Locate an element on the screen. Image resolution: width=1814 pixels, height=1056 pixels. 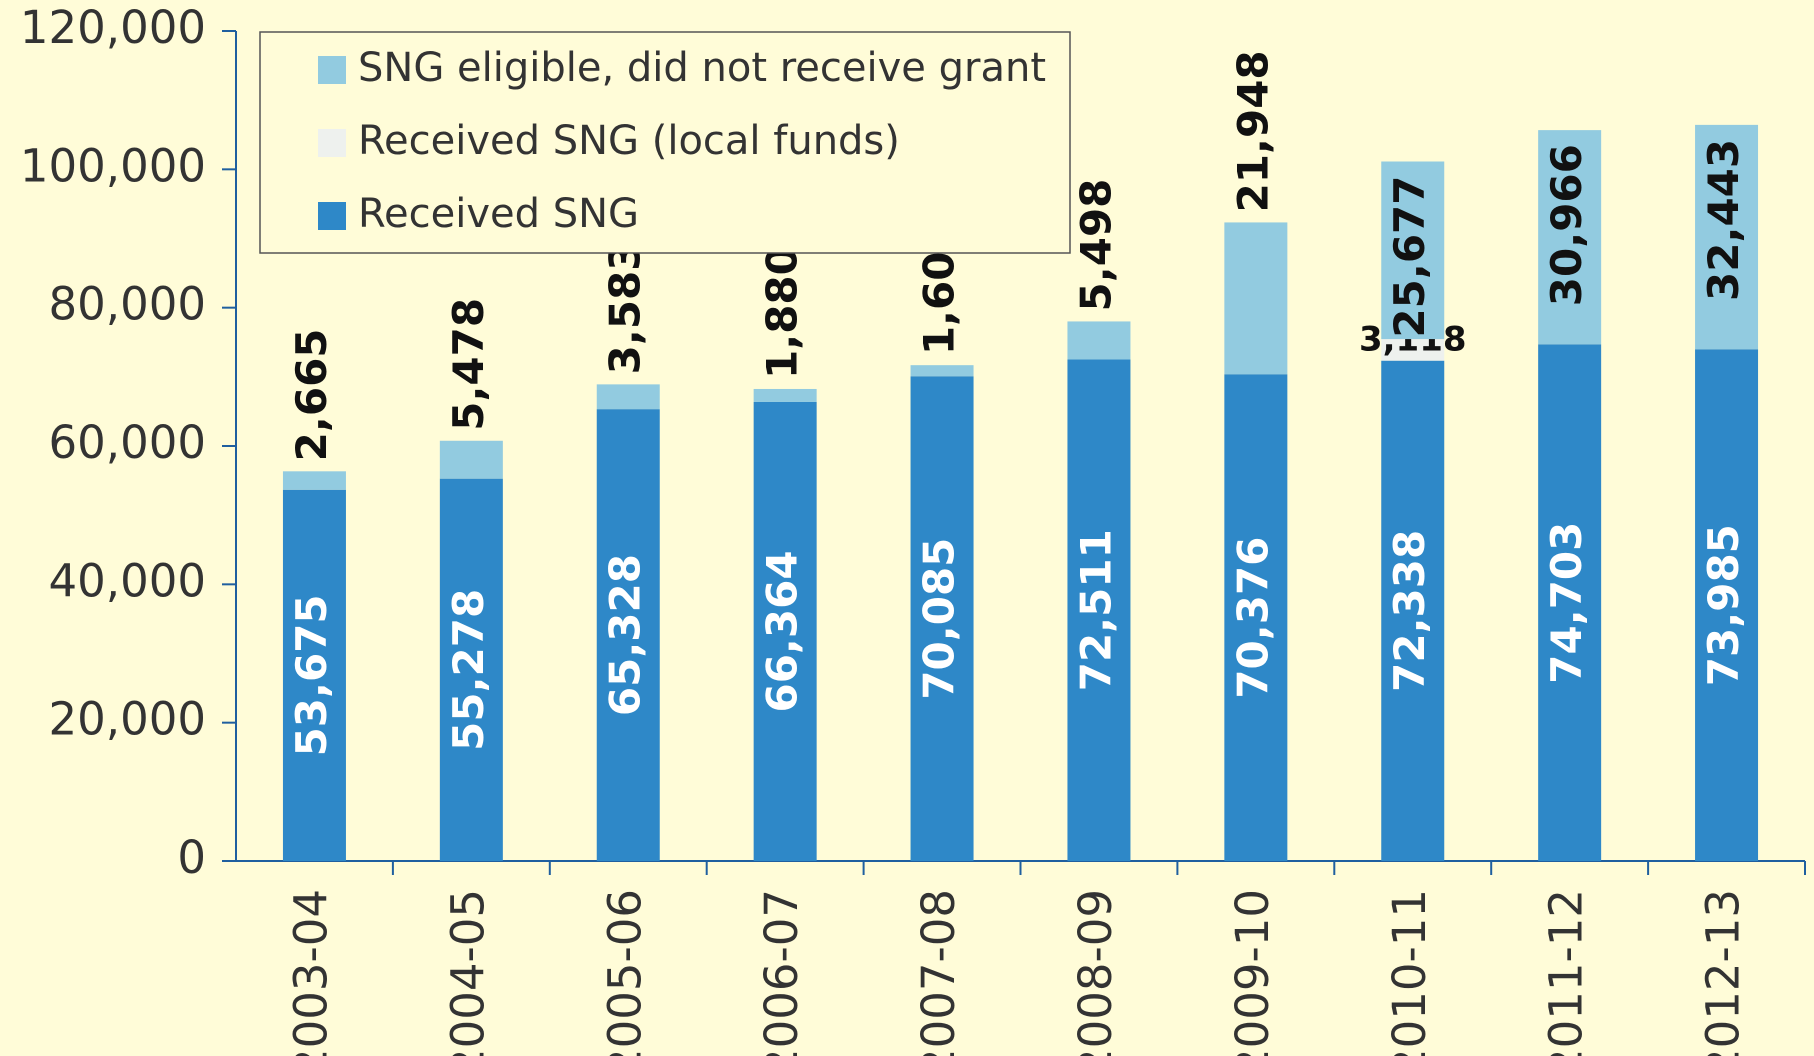
x-tick-label: 2011-12 is located at coordinates (1566, 972).